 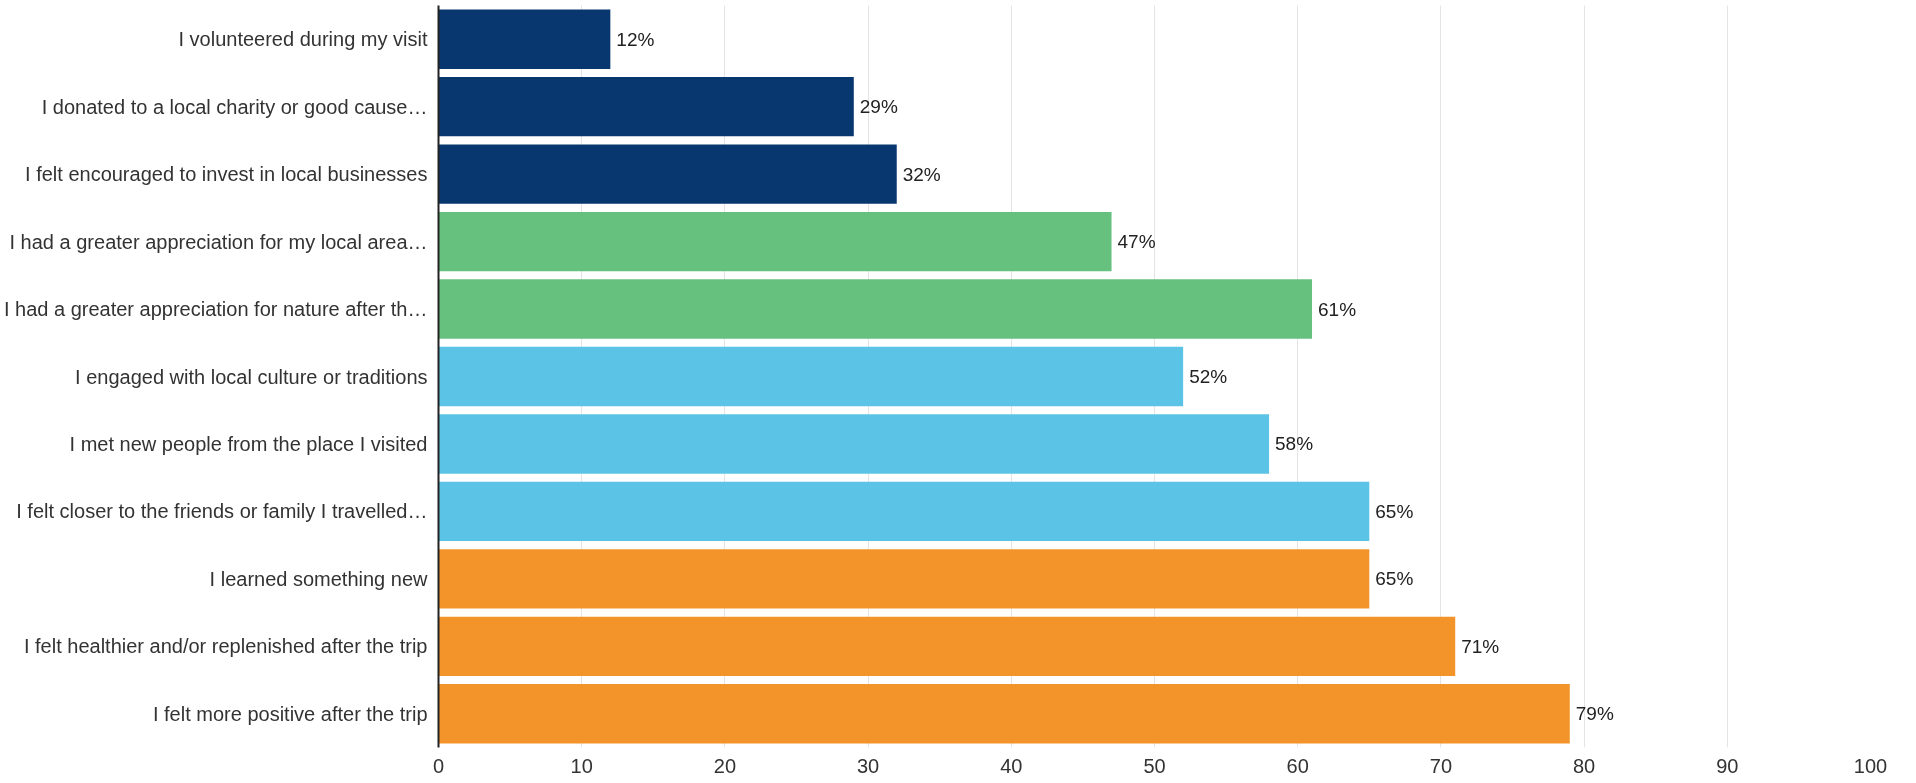 What do you see at coordinates (1136, 242) in the screenshot?
I see `data-label: 47%` at bounding box center [1136, 242].